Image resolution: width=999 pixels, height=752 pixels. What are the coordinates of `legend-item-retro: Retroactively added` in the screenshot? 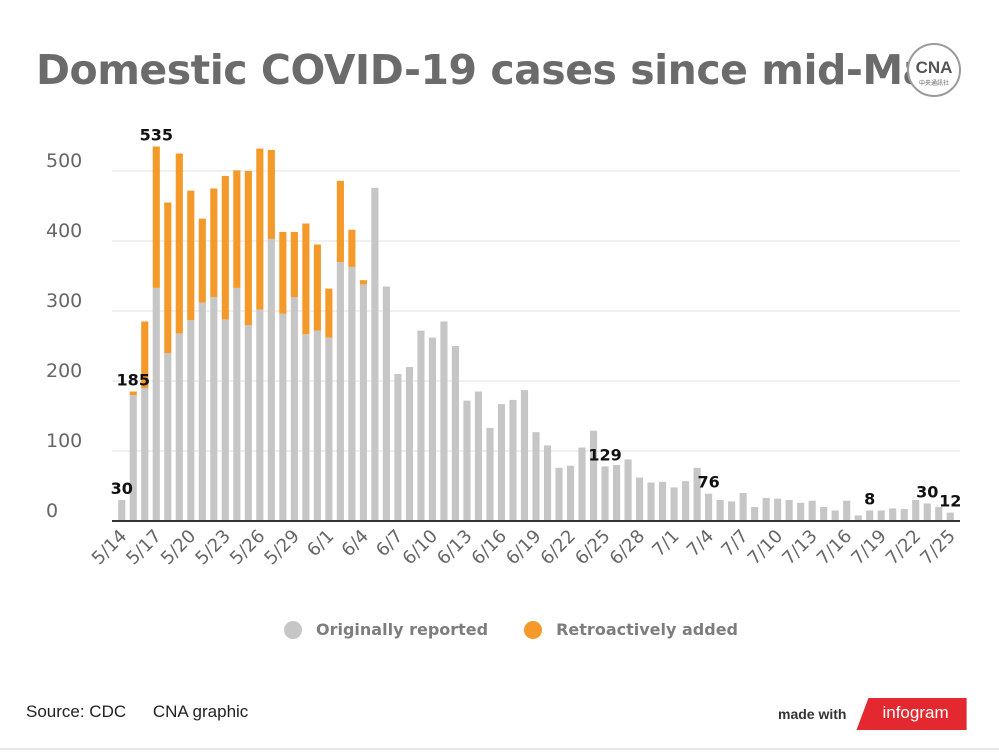 It's located at (631, 629).